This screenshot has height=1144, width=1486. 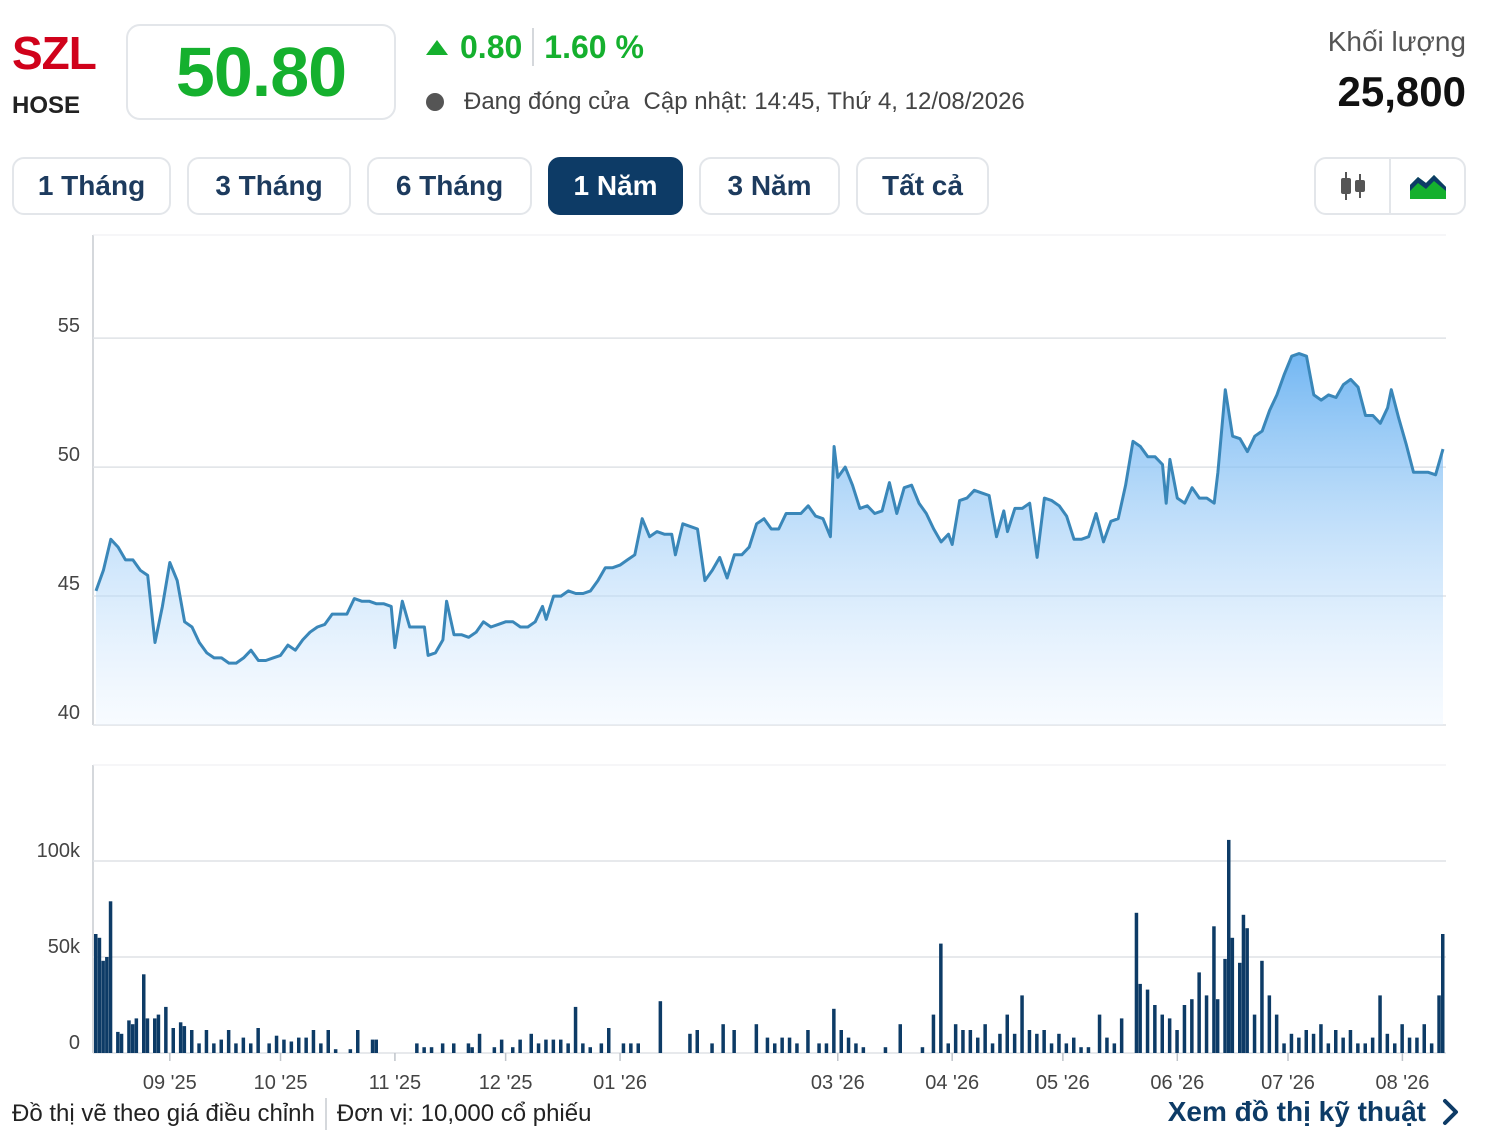 What do you see at coordinates (1426, 186) in the screenshot?
I see `area-chart-button` at bounding box center [1426, 186].